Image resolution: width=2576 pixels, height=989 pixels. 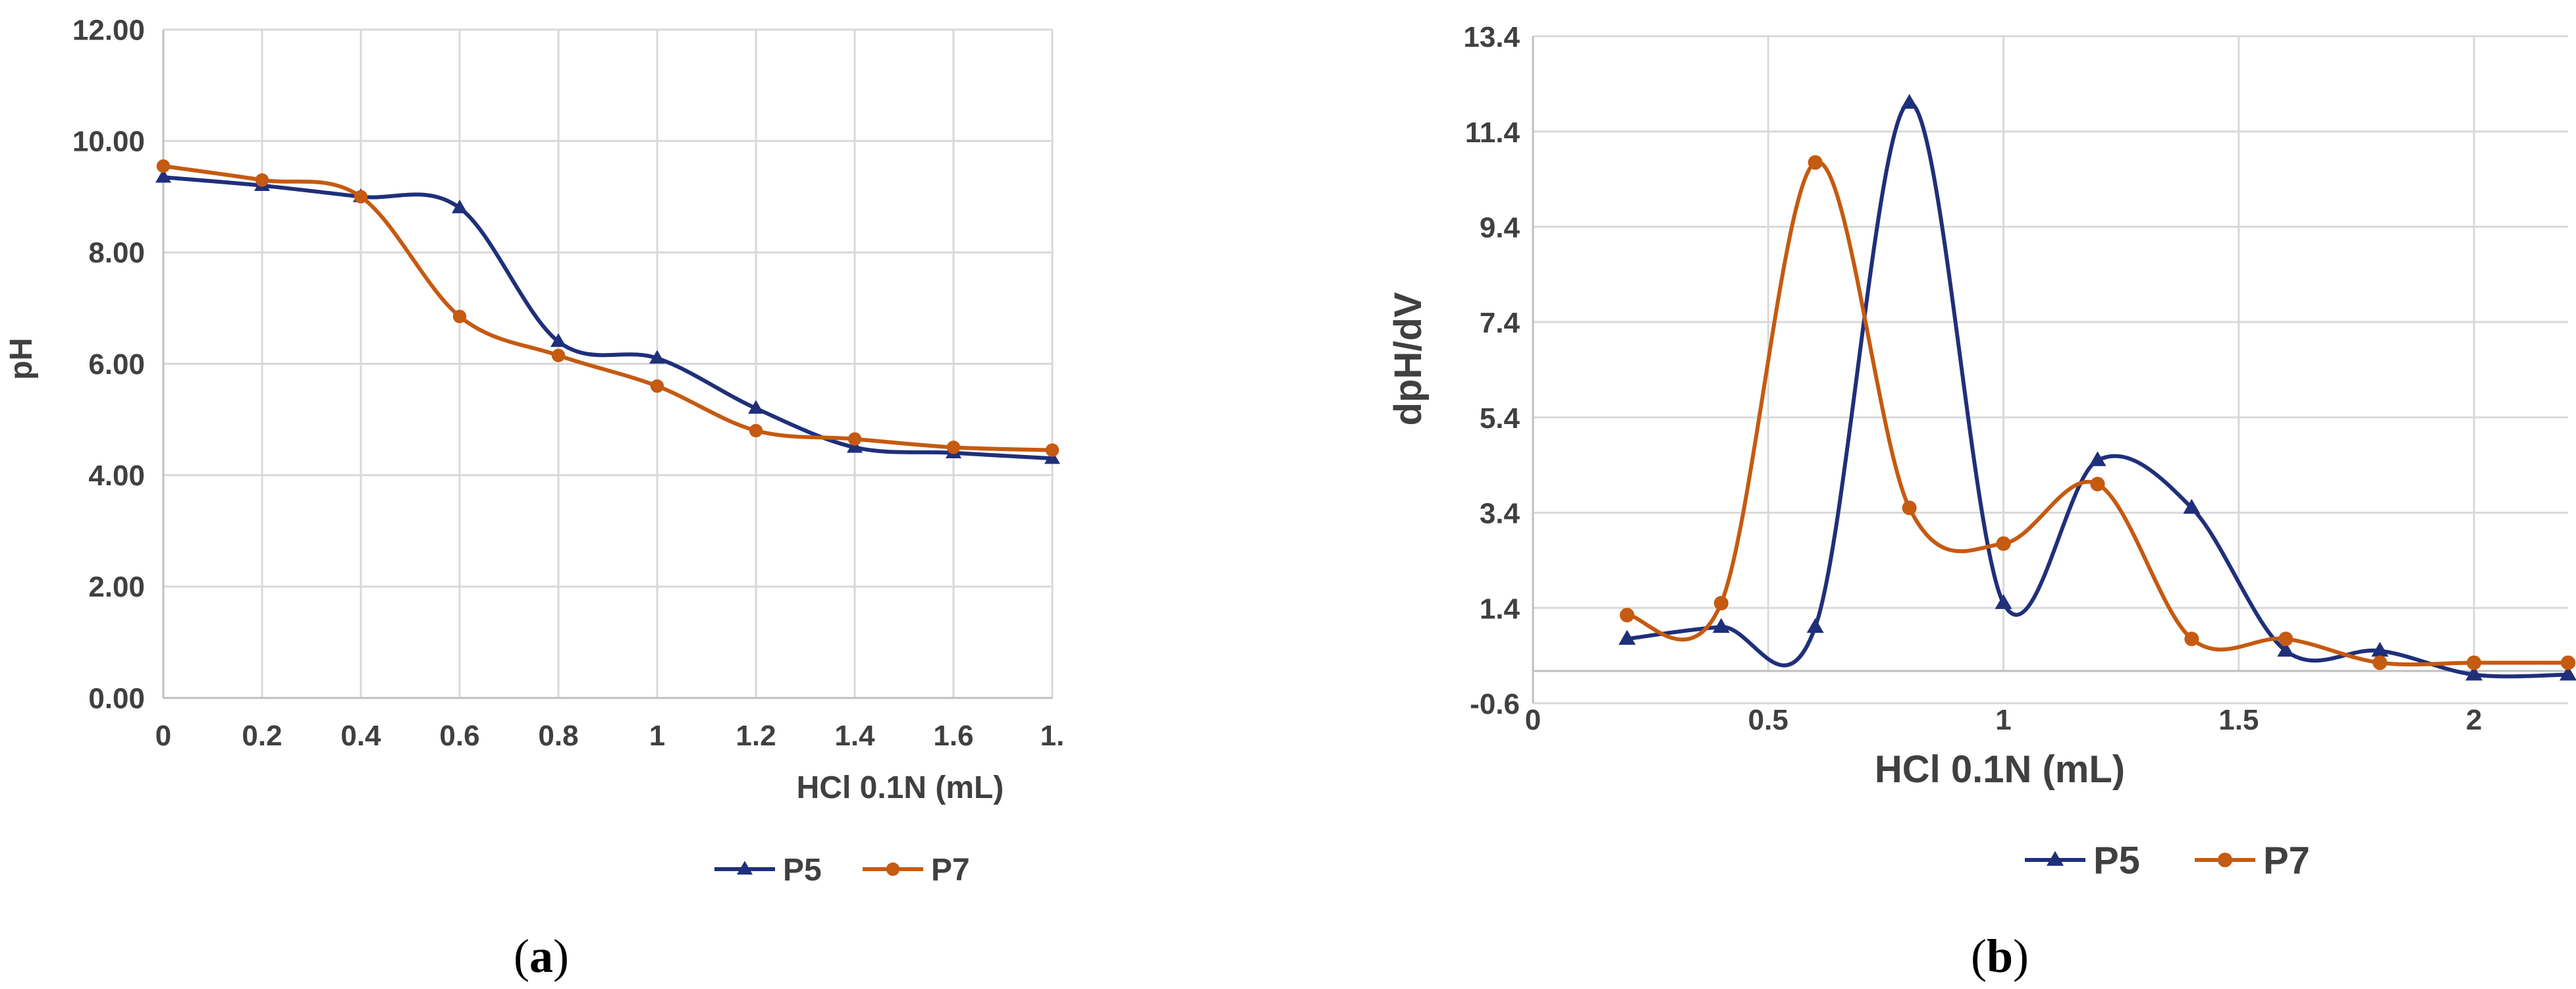 I want to click on y-tick-label: 12.00, so click(x=108, y=30).